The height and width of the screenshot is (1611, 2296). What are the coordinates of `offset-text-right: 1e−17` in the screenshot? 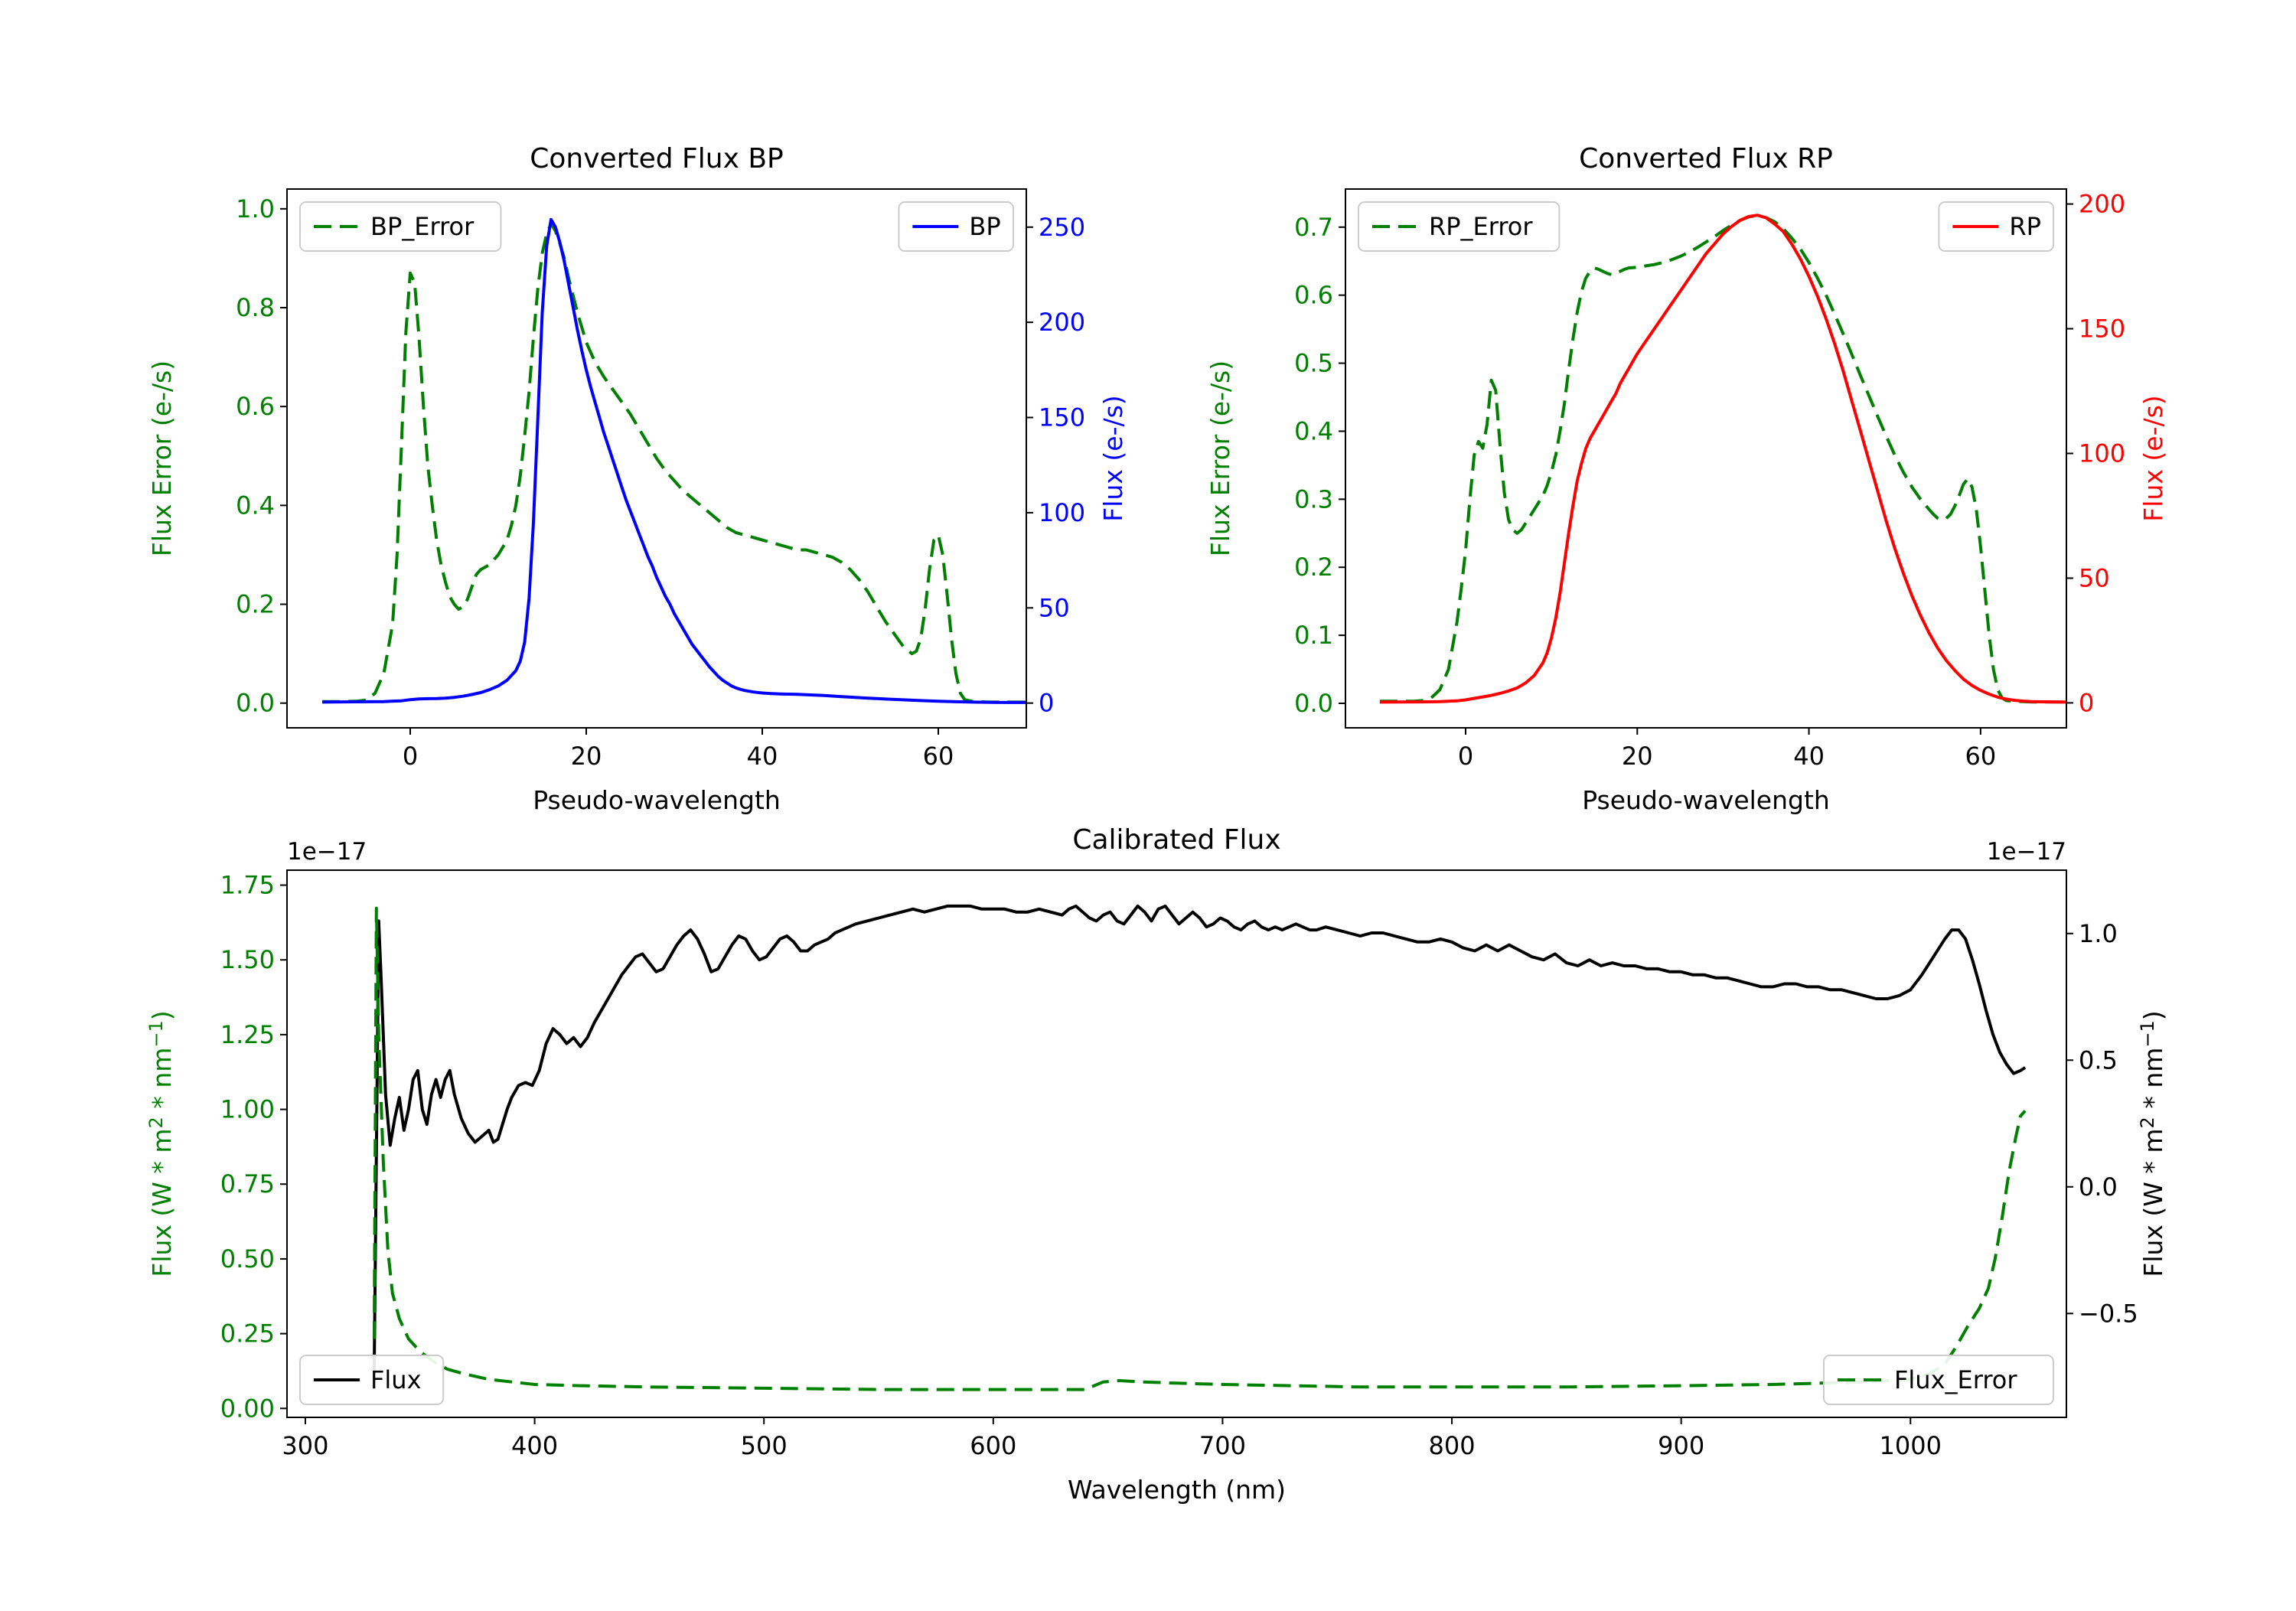 It's located at (2026, 852).